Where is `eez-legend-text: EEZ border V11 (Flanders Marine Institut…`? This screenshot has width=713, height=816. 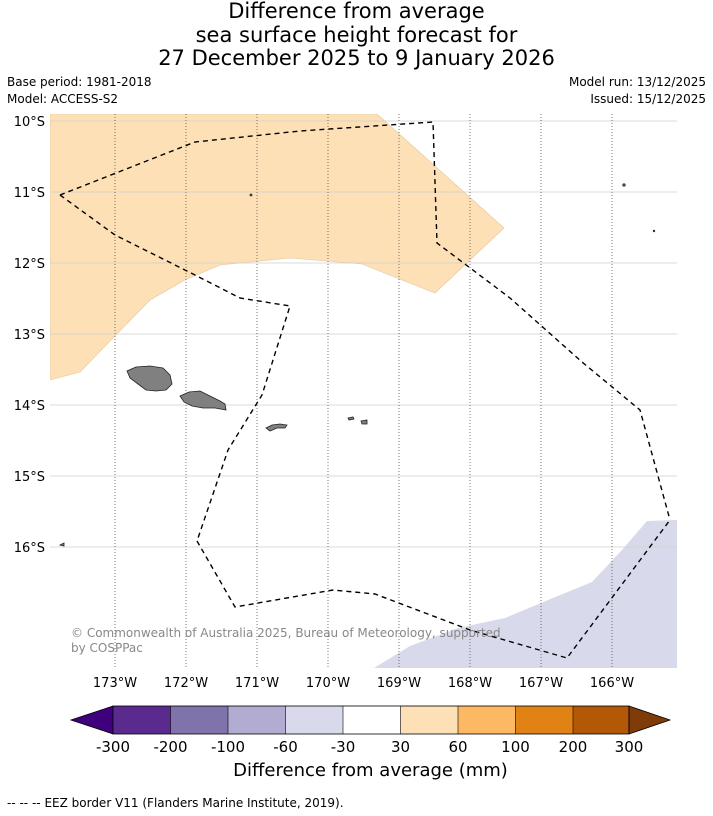
eez-legend-text: EEZ border V11 (Flanders Marine Institut… is located at coordinates (194, 803).